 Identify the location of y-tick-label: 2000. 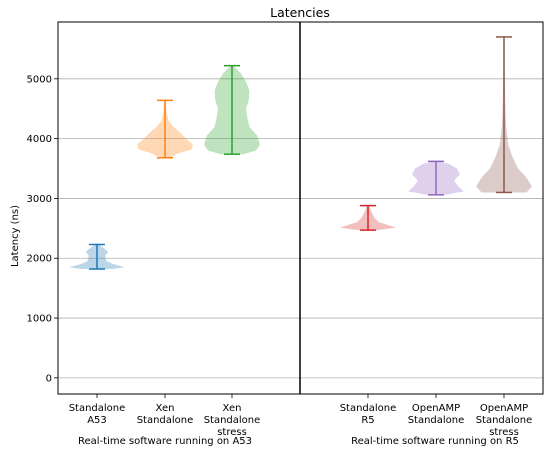
(39, 259).